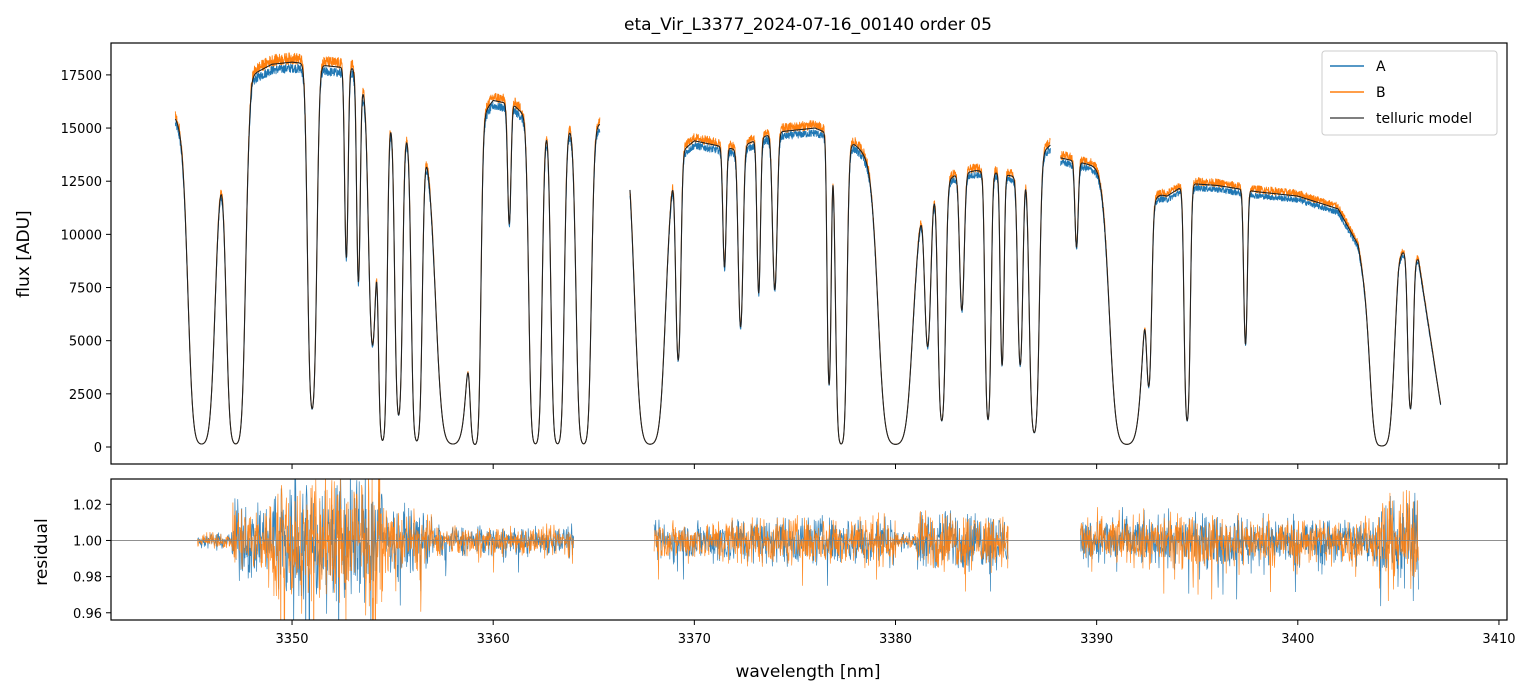 The width and height of the screenshot is (1537, 696). What do you see at coordinates (694, 639) in the screenshot?
I see `x-tick-label: 3370` at bounding box center [694, 639].